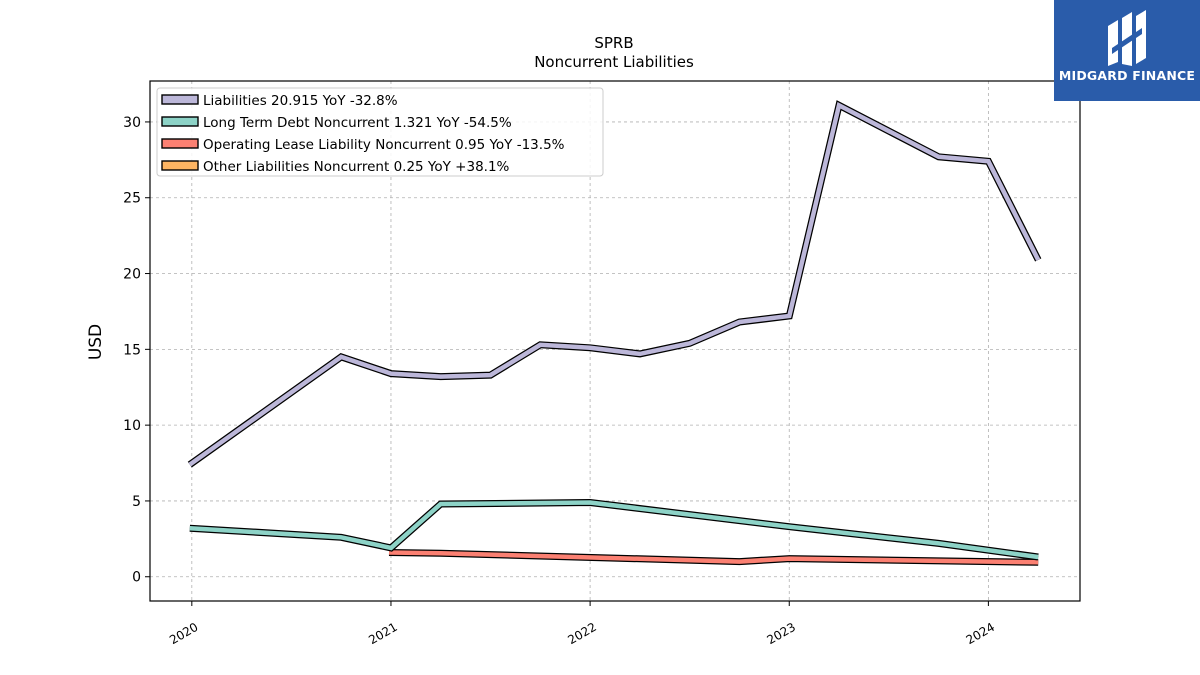  What do you see at coordinates (136, 578) in the screenshot?
I see `y-tick-label: 0` at bounding box center [136, 578].